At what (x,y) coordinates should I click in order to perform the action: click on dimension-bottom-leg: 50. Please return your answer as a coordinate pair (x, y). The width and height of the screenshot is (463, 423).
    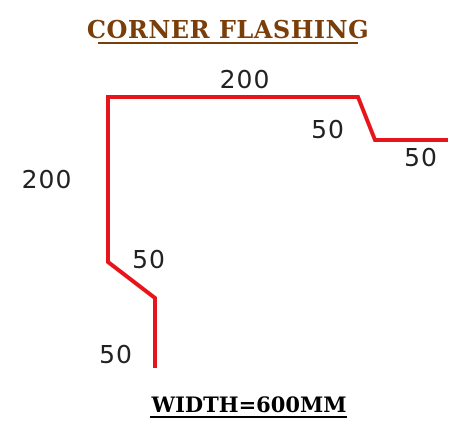
    Looking at the image, I should click on (116, 354).